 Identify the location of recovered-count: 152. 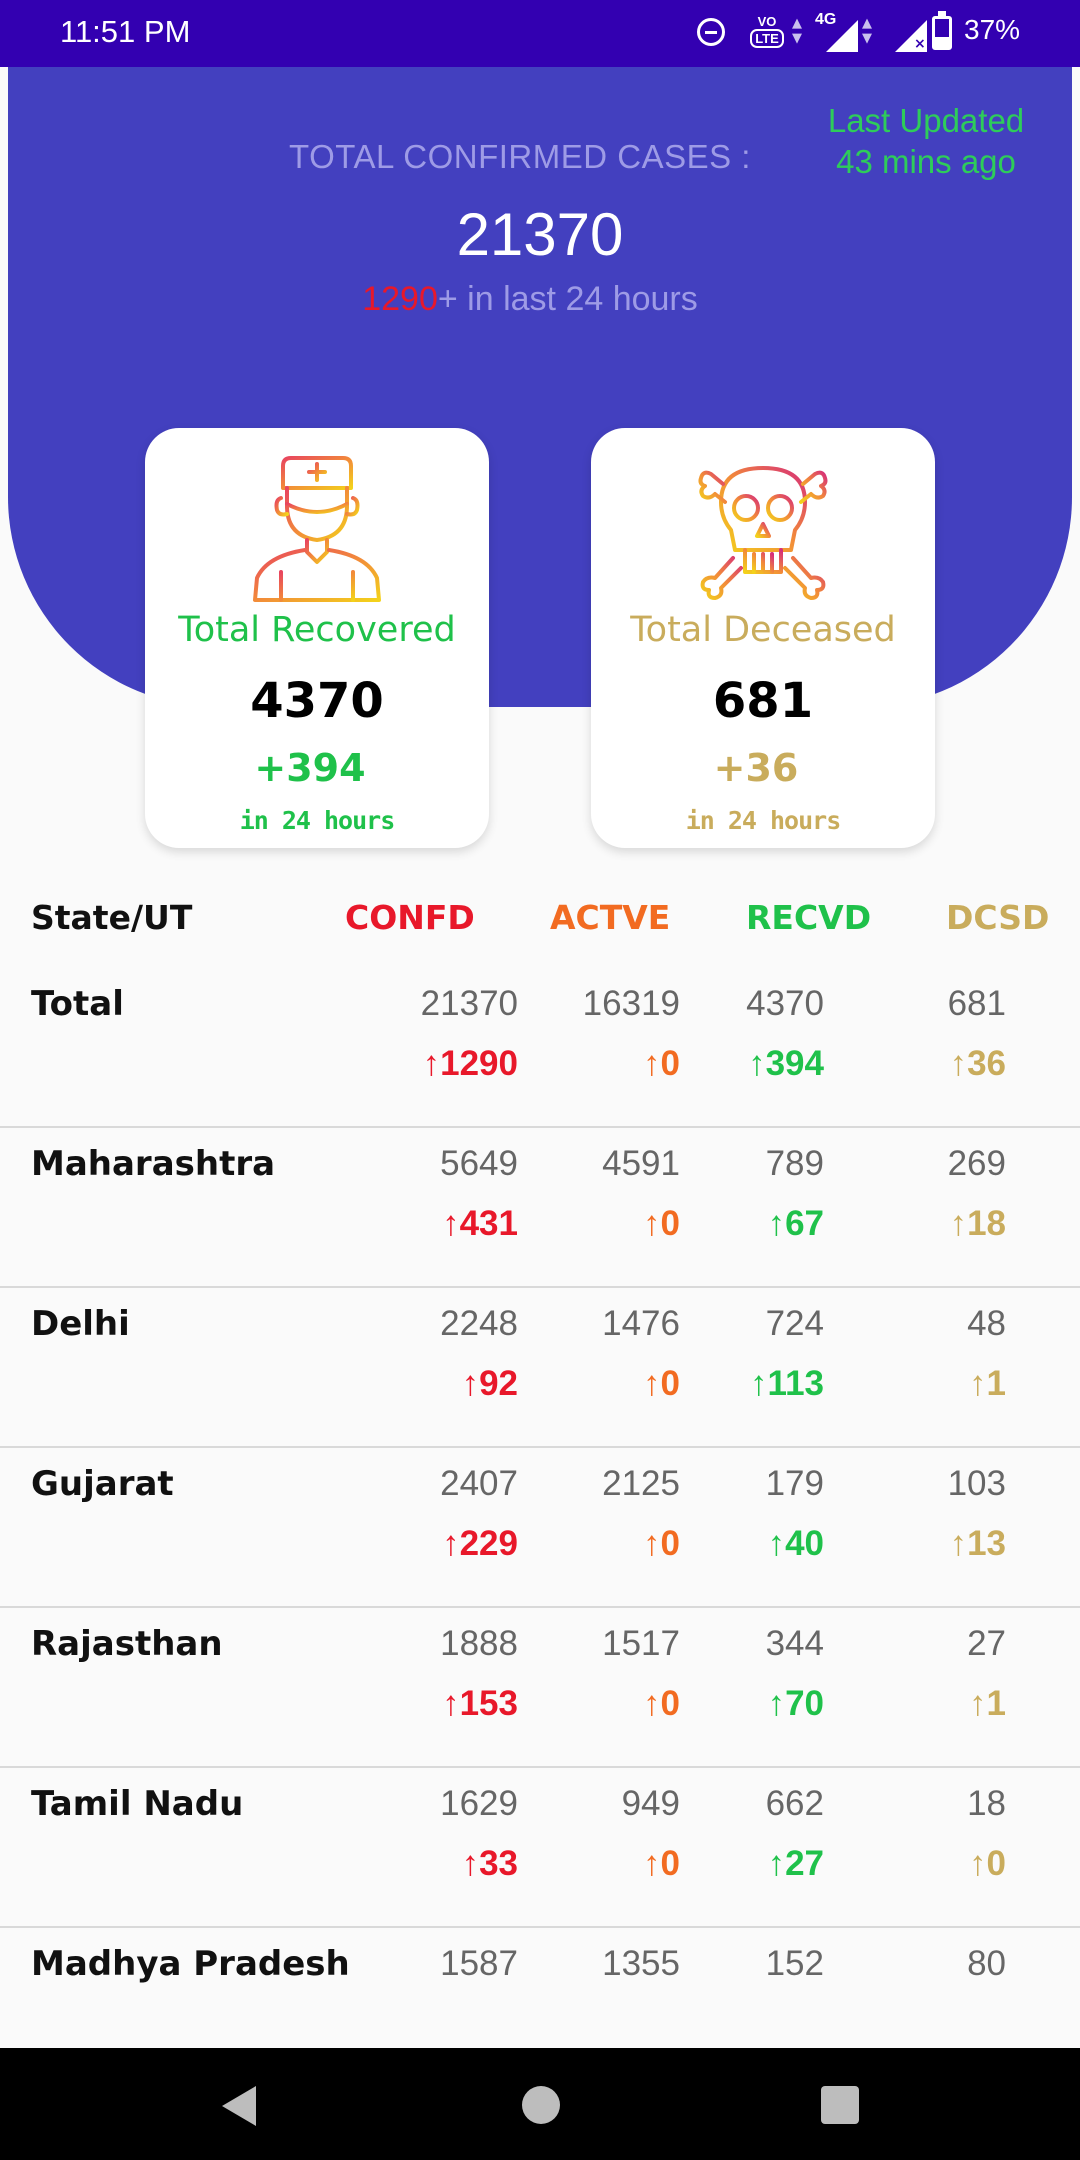
(794, 1963).